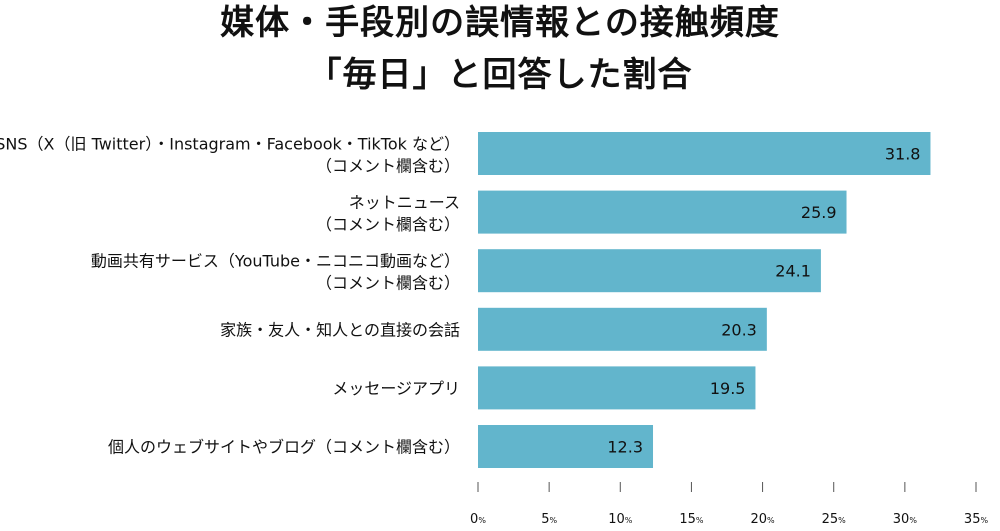 This screenshot has height=531, width=1000. Describe the element at coordinates (388, 166) in the screenshot. I see `category-label-0-line-1: （コメント欄含む）` at that location.